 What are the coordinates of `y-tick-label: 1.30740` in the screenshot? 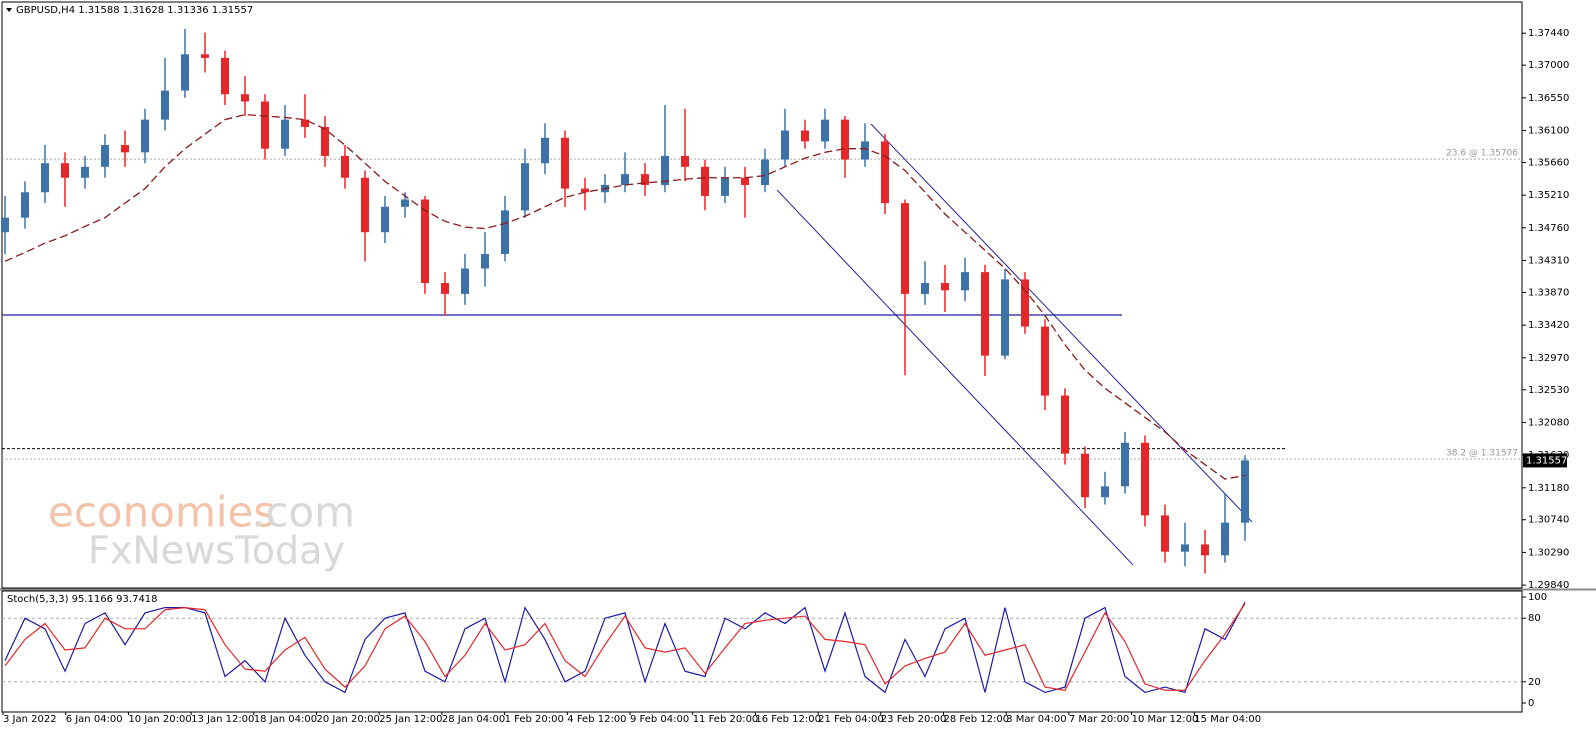 It's located at (1548, 520).